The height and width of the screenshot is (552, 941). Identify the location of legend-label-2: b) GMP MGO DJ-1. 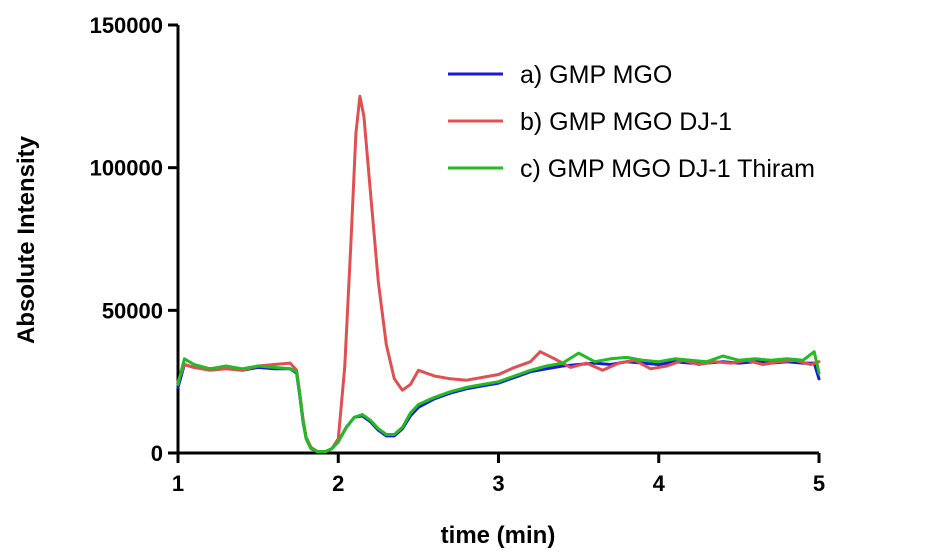
(626, 122).